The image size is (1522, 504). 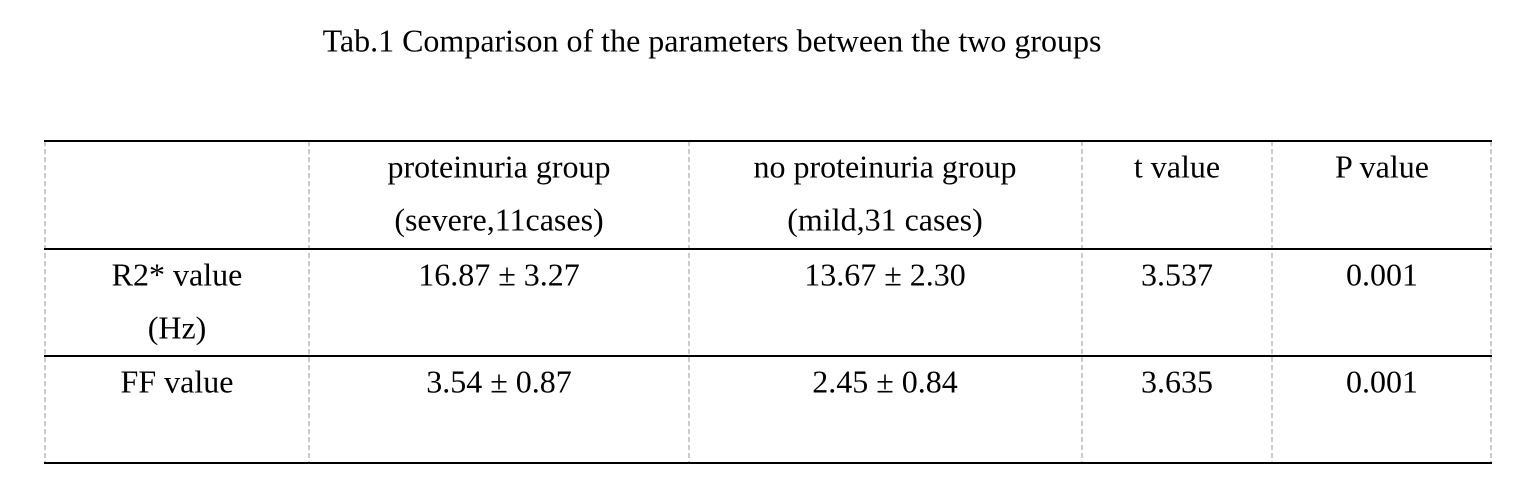 What do you see at coordinates (177, 327) in the screenshot?
I see `table-cell: (Hz)` at bounding box center [177, 327].